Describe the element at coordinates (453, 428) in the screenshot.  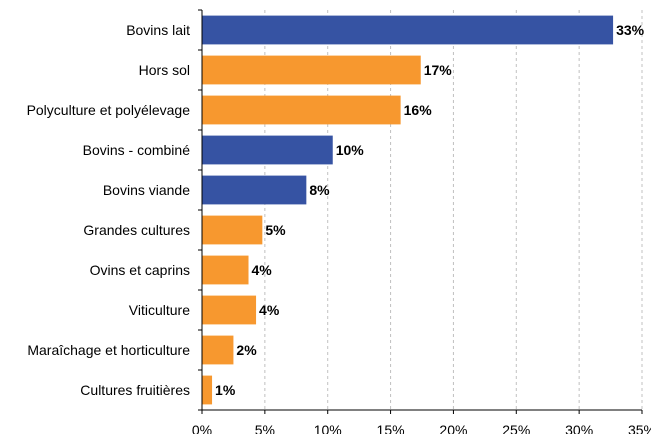
I see `x-tick-label: 20%` at that location.